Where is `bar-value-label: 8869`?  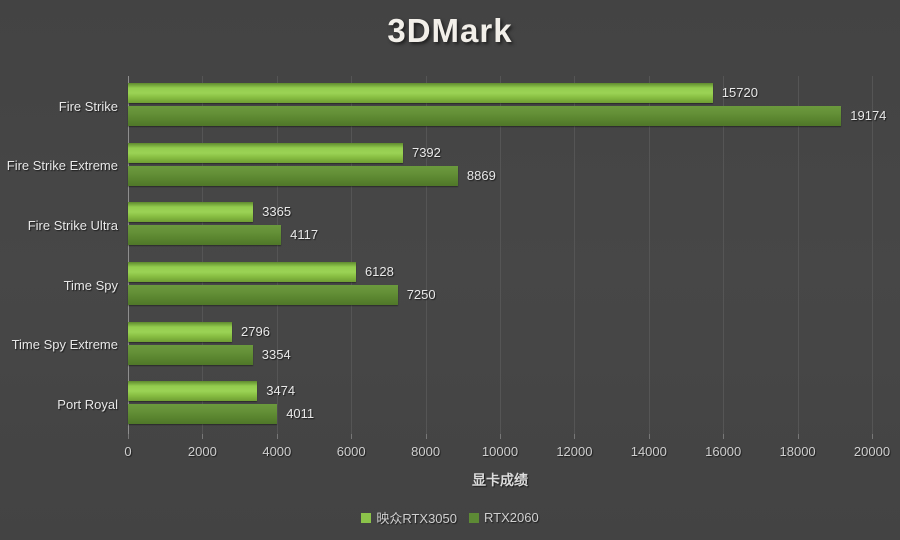
bar-value-label: 8869 is located at coordinates (481, 175).